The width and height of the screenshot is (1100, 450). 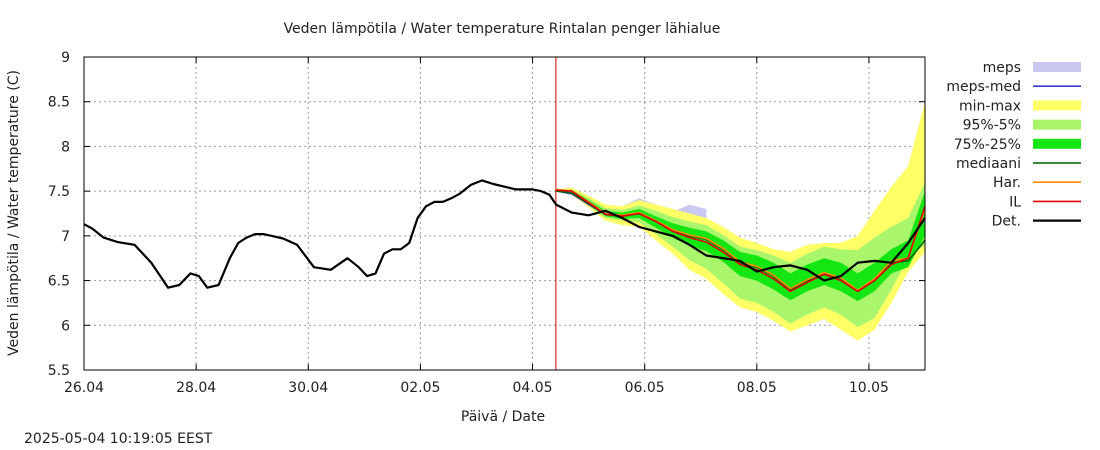 I want to click on y-tick-label: 6, so click(x=65, y=326).